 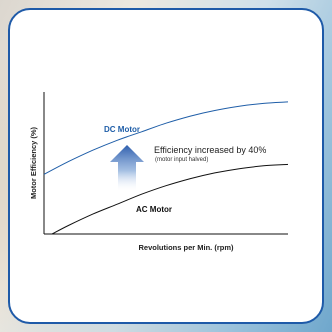 I want to click on increase-arrow-icon, so click(x=127, y=168).